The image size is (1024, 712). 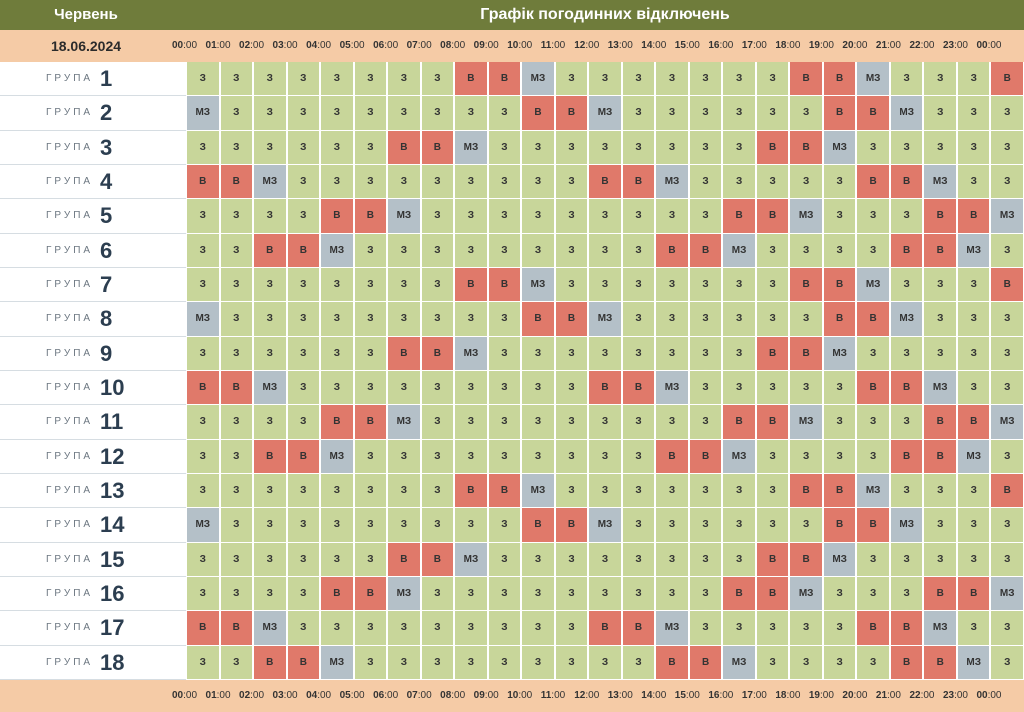 What do you see at coordinates (278, 695) in the screenshot?
I see `hour-label-hour: 03` at bounding box center [278, 695].